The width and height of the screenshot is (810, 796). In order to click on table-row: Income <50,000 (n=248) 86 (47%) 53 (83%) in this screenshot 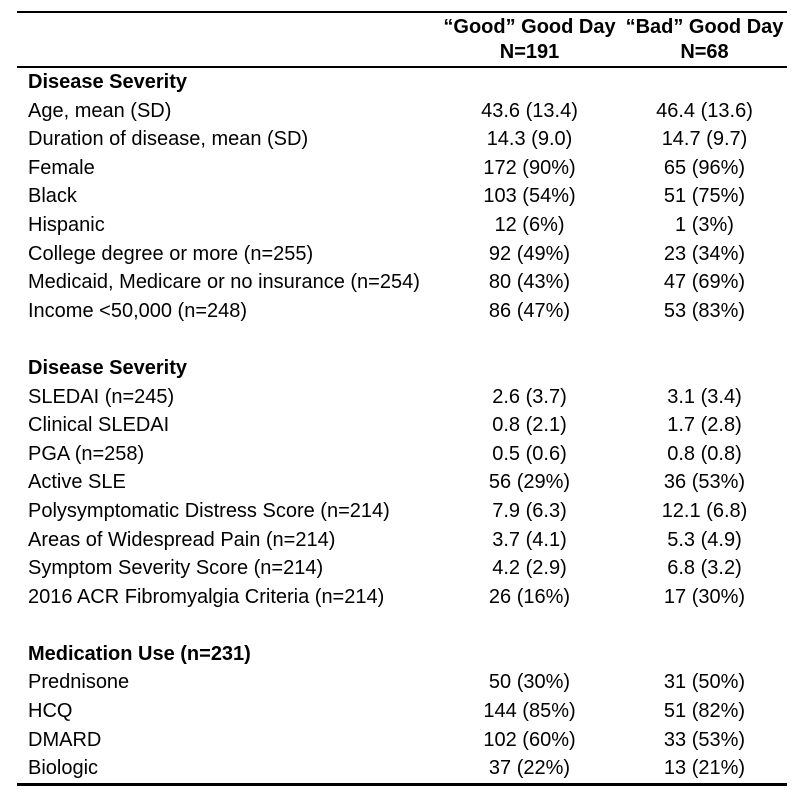, I will do `click(402, 311)`.